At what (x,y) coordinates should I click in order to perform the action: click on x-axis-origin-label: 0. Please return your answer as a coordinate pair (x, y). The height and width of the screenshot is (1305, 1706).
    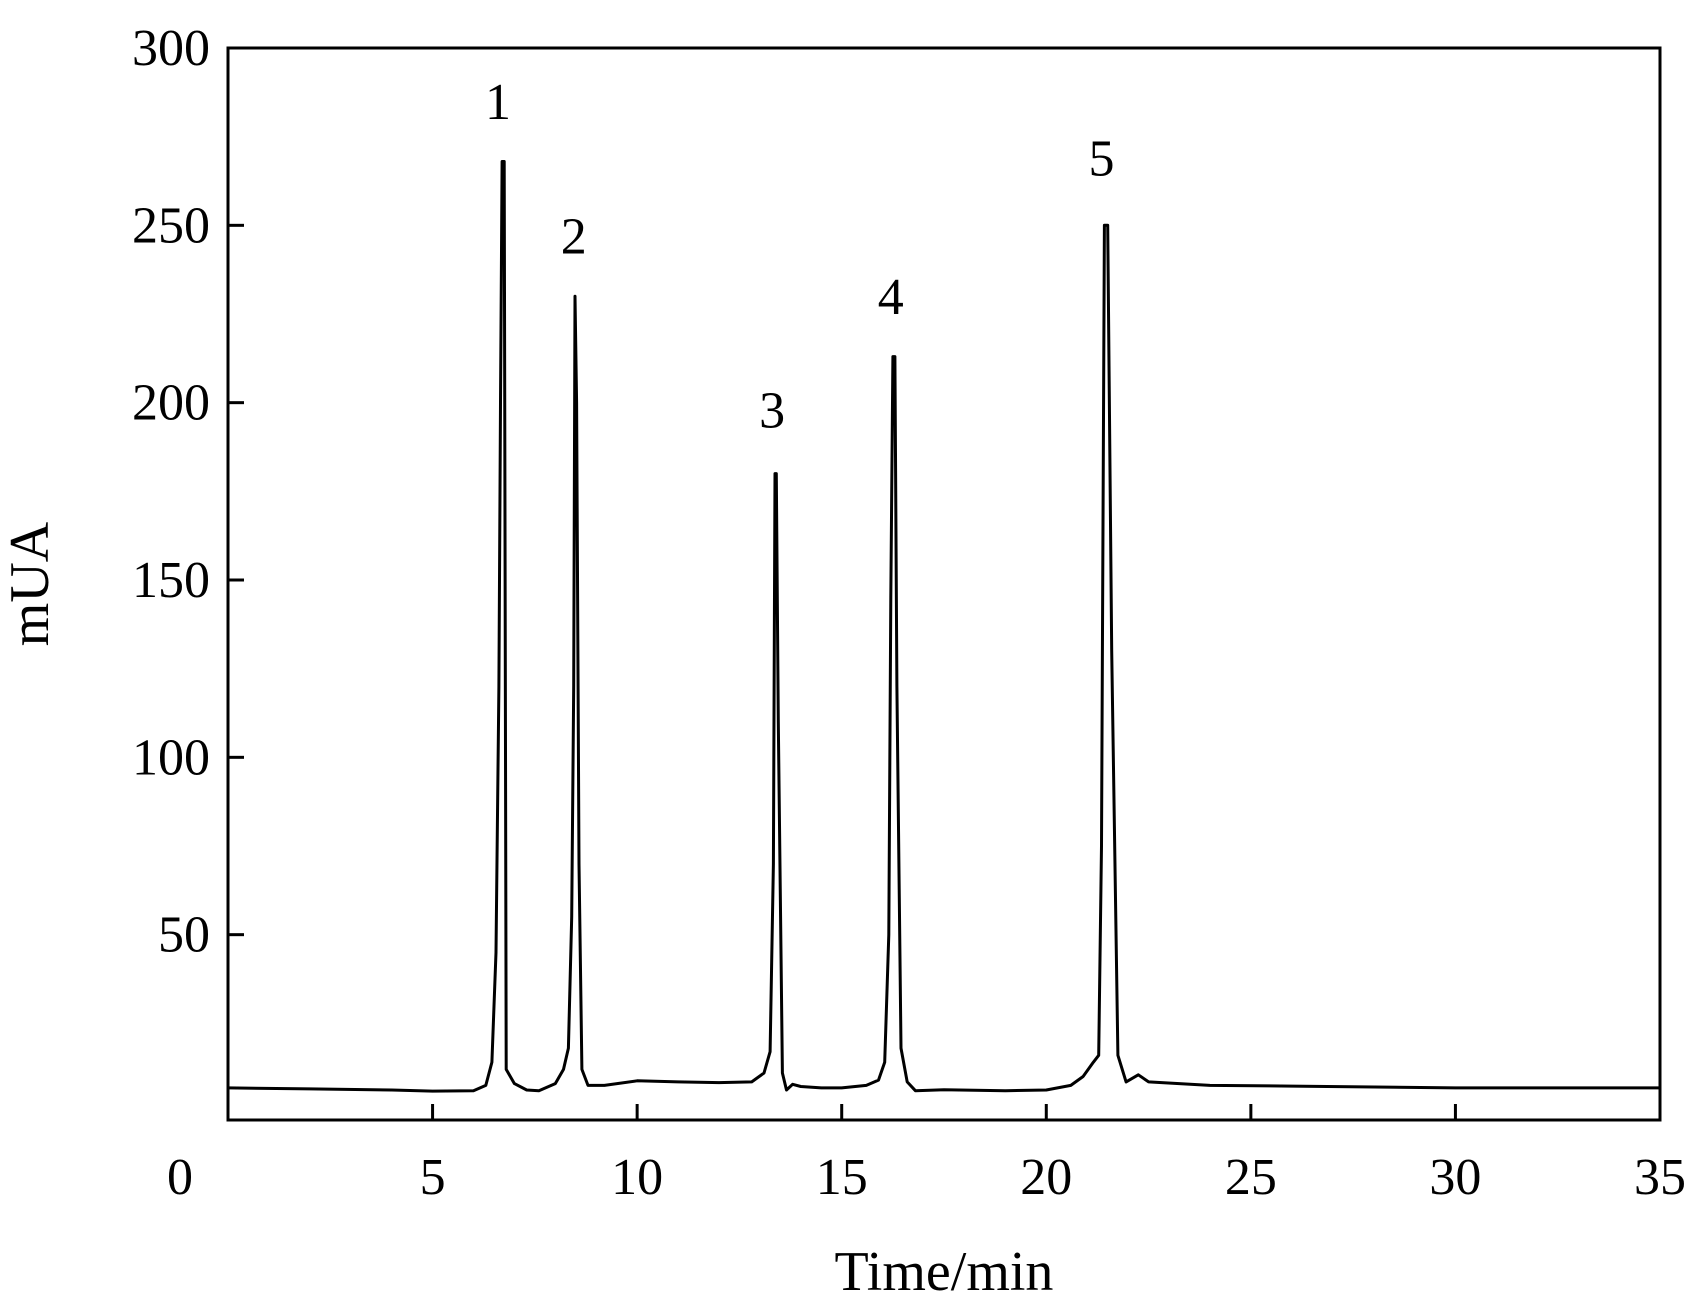
    Looking at the image, I should click on (180, 1177).